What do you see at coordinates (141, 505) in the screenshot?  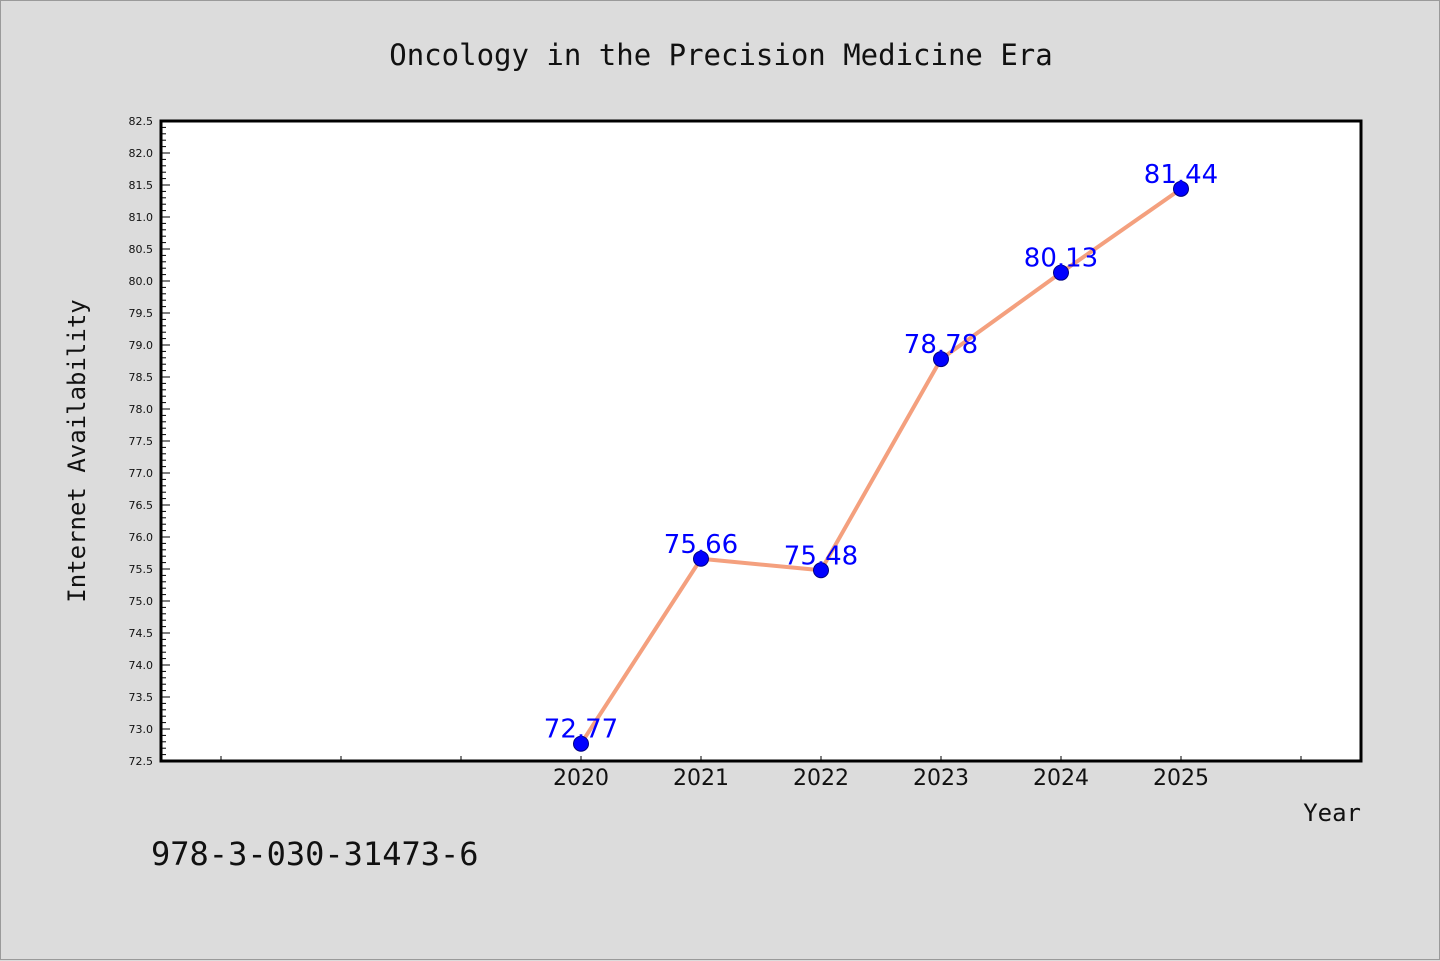 I see `y-tick-label: 76.5` at bounding box center [141, 505].